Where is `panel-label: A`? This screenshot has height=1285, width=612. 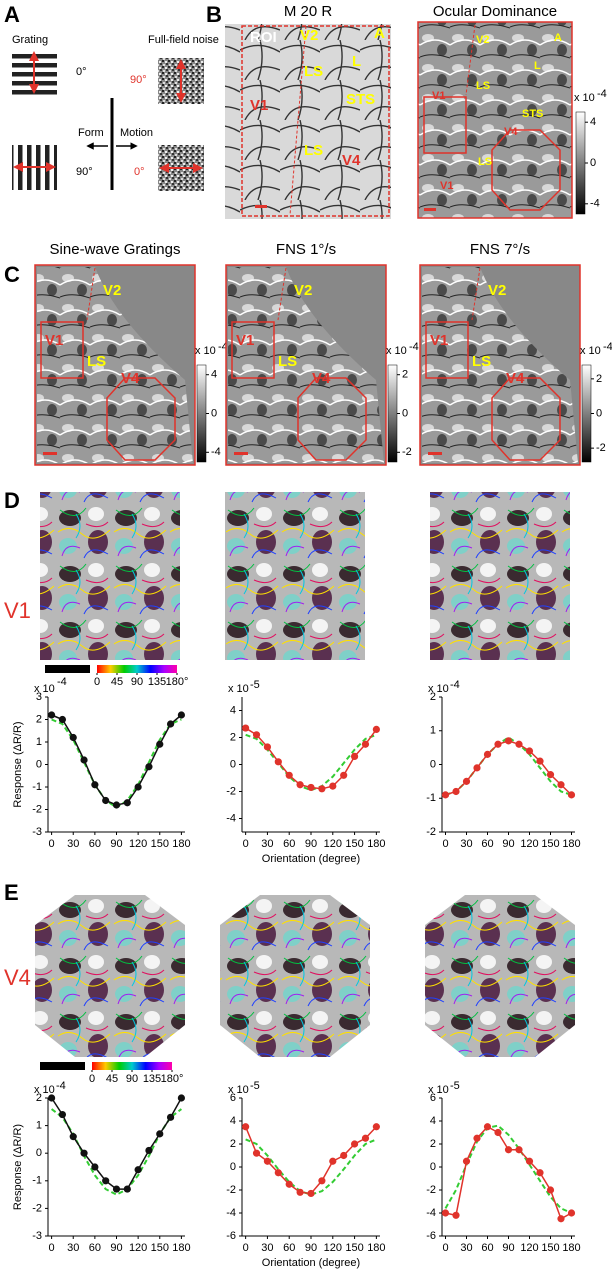 panel-label: A is located at coordinates (12, 14).